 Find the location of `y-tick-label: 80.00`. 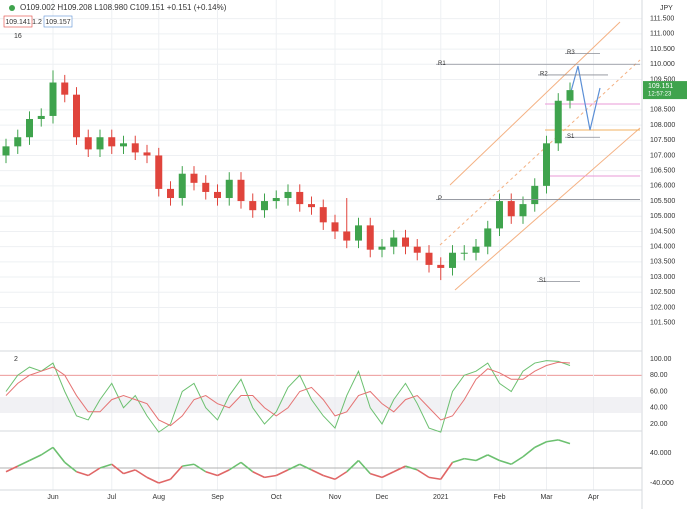

y-tick-label: 80.00 is located at coordinates (659, 375).